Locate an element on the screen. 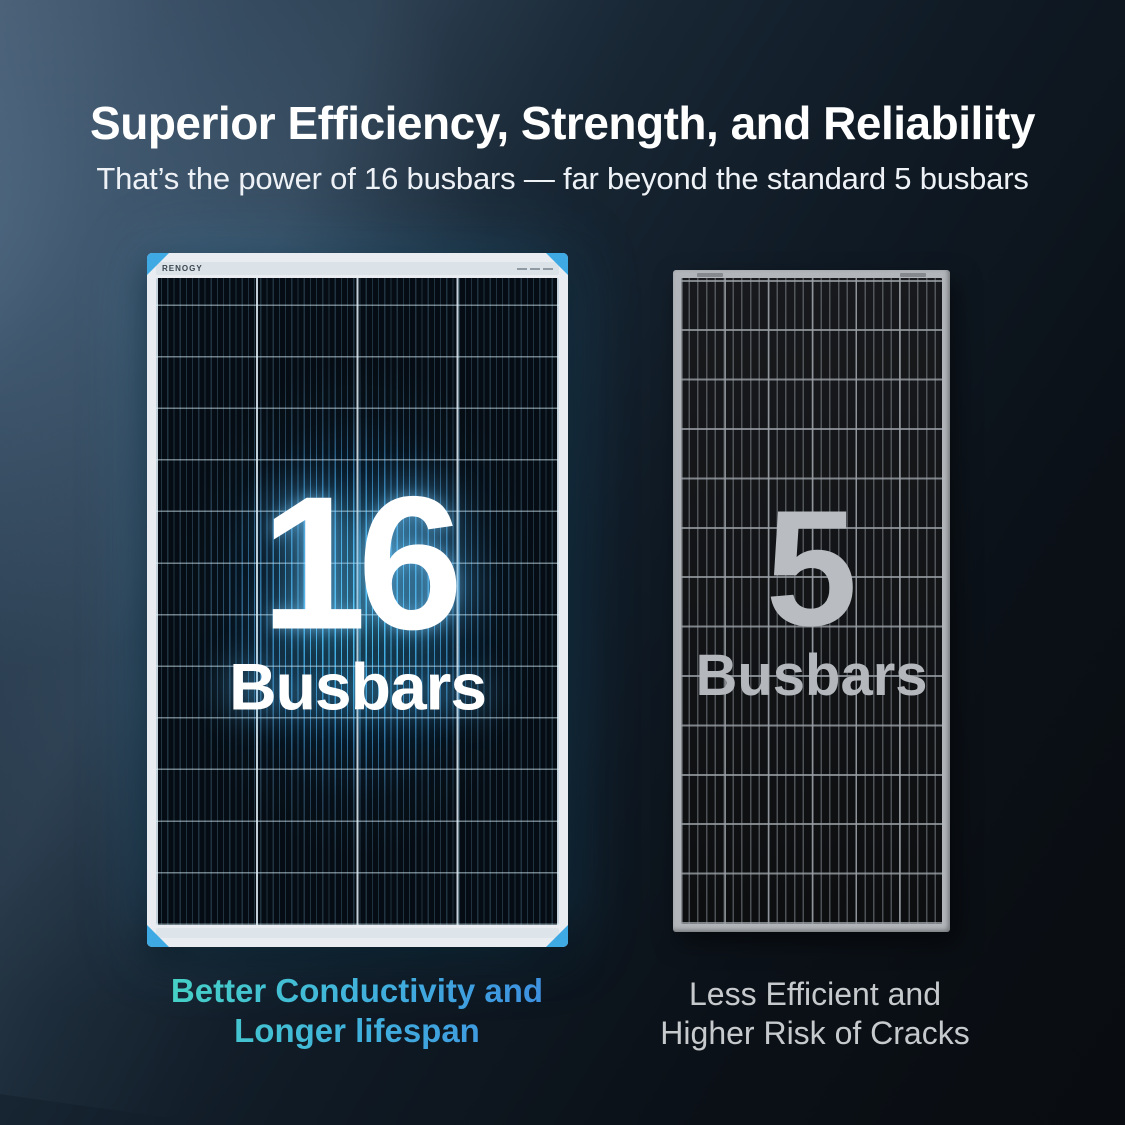 The width and height of the screenshot is (1125, 1125). panel-brand-strip: RENOGY is located at coordinates (357, 268).